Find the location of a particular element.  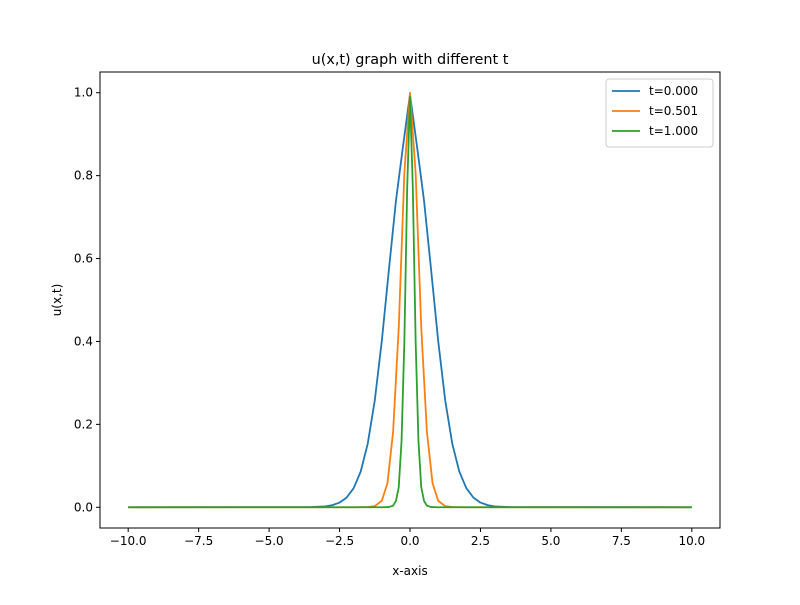

x-axis-ticks: −10.0 −7.5 −5.0 −2.5 0.0 2.5 5.0 7.5 10.0 is located at coordinates (407, 538).